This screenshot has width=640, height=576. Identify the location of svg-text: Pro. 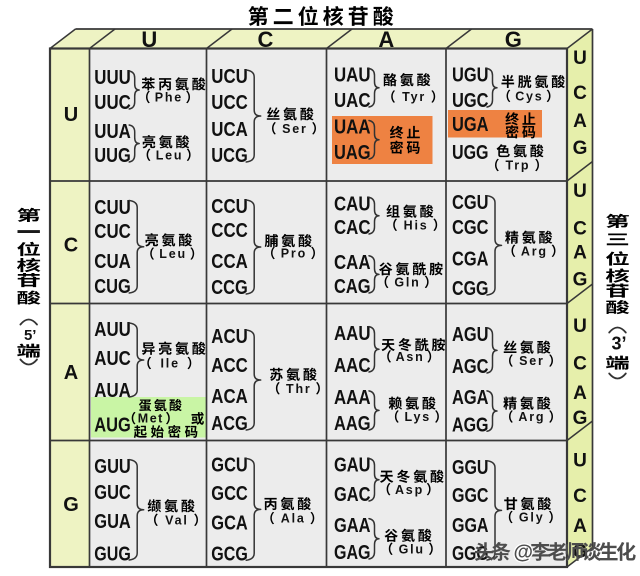
(294, 254).